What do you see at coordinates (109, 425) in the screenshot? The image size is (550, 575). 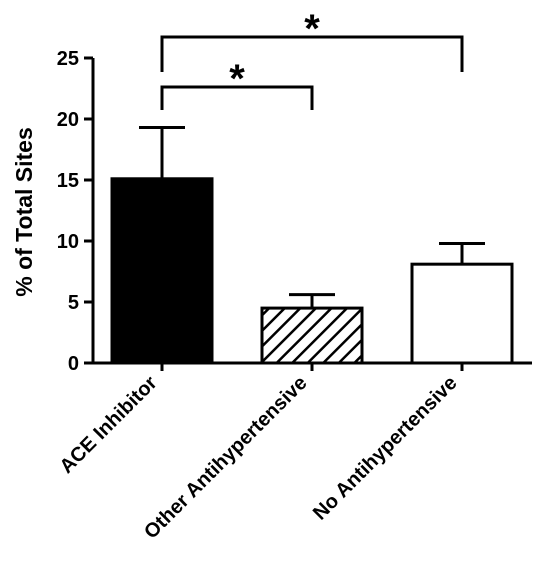 I see `x-category-label: ACE Inhibitor` at bounding box center [109, 425].